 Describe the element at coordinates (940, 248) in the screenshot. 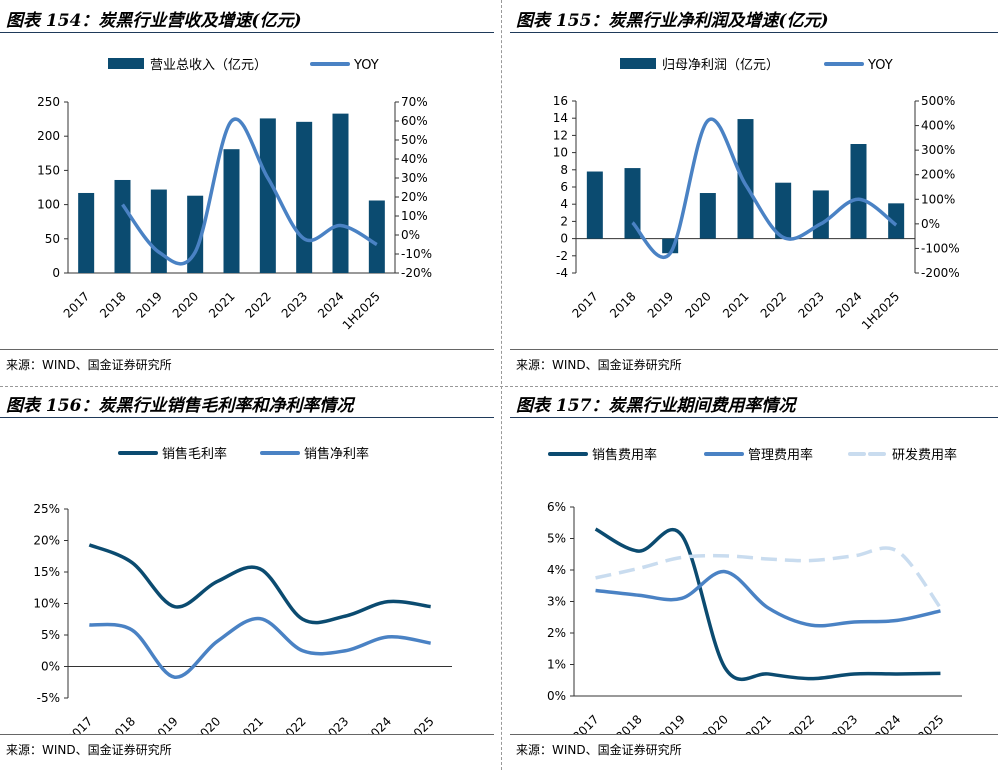

I see `right-tick-label: -100%` at that location.